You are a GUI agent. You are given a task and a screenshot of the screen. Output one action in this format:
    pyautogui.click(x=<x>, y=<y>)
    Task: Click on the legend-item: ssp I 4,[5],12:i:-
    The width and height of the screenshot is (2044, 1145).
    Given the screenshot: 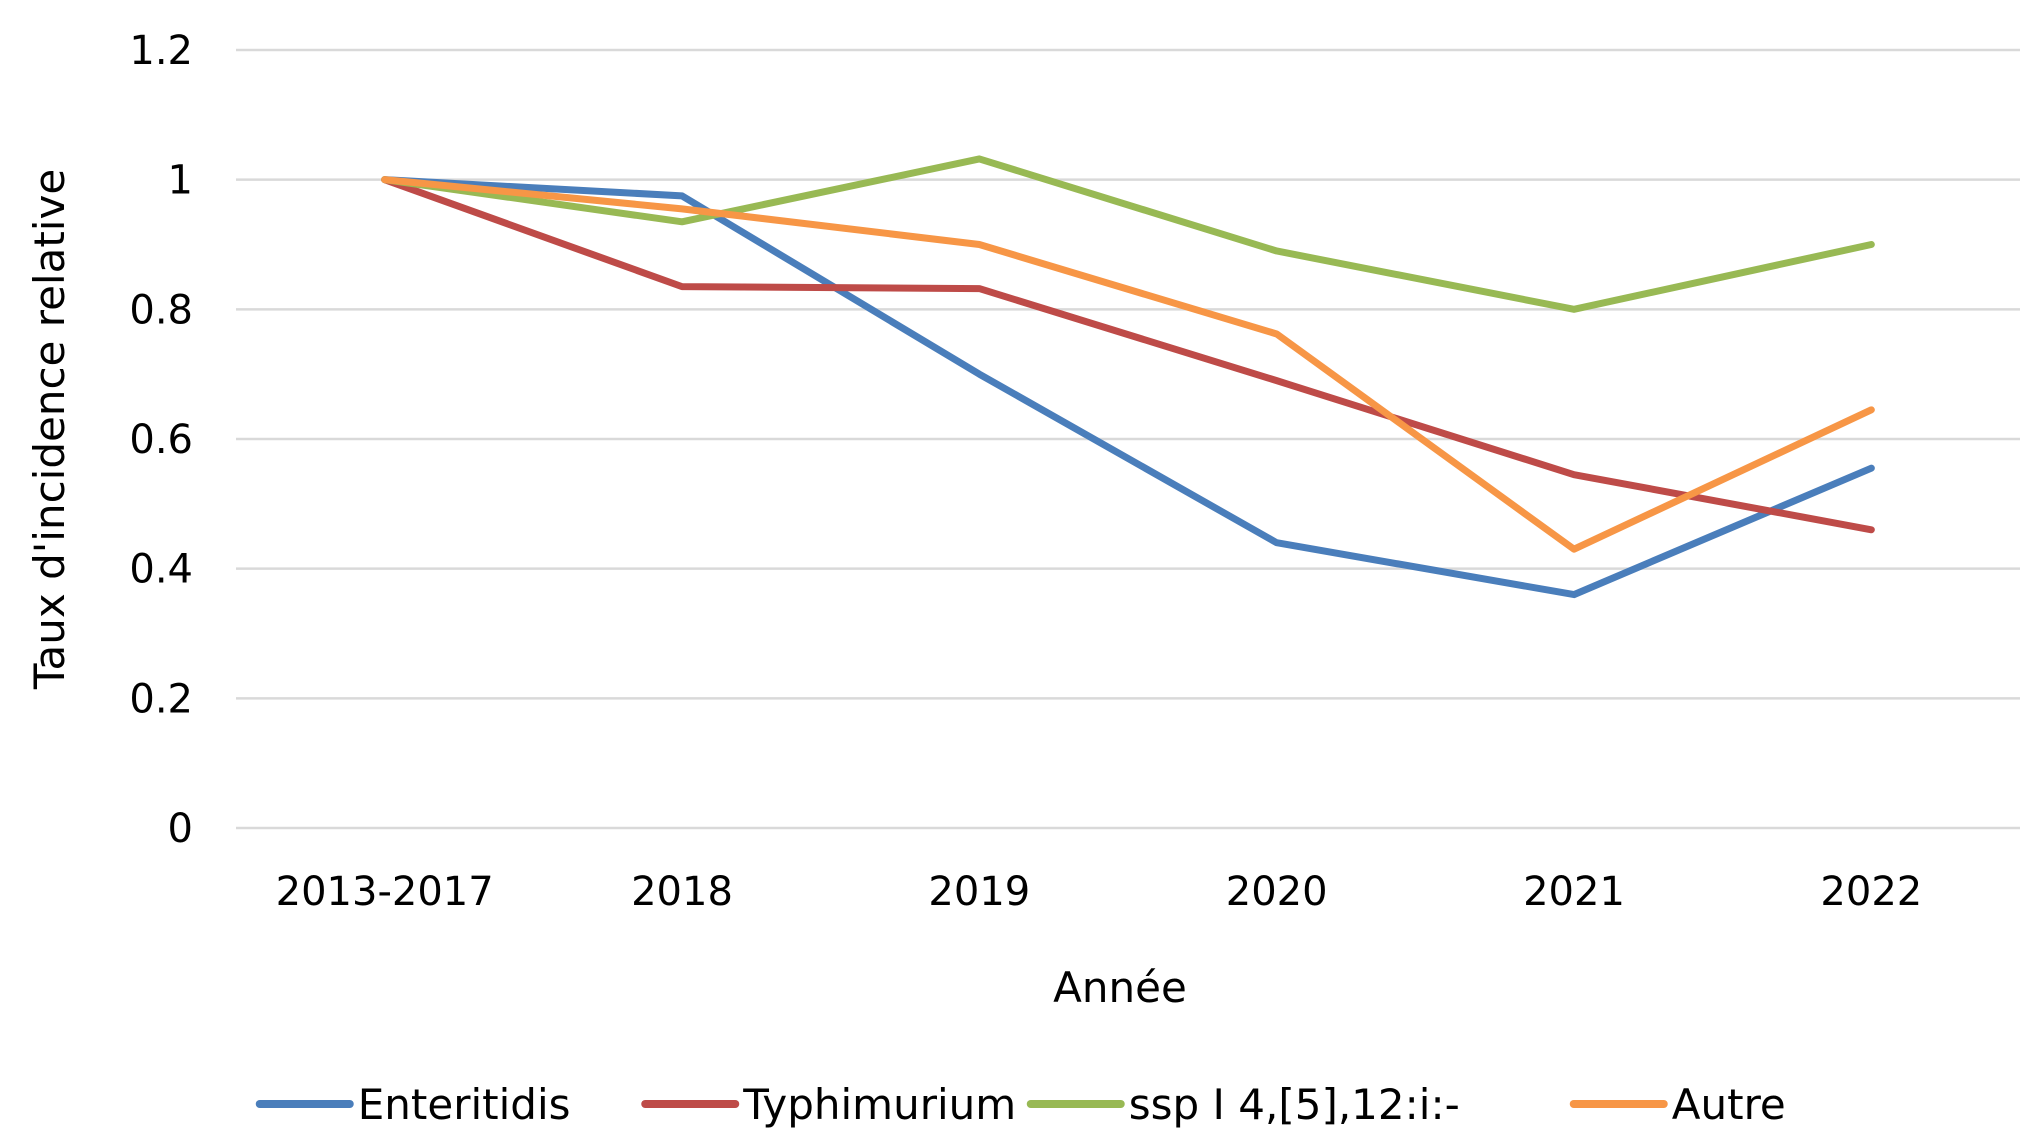 What is the action you would take?
    pyautogui.click(x=1243, y=1104)
    